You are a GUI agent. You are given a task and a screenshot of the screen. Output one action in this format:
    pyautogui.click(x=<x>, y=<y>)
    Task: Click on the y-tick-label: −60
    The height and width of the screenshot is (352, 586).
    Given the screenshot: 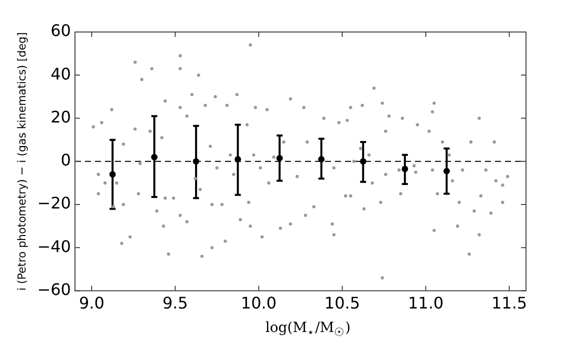 What is the action you would take?
    pyautogui.click(x=54, y=289)
    